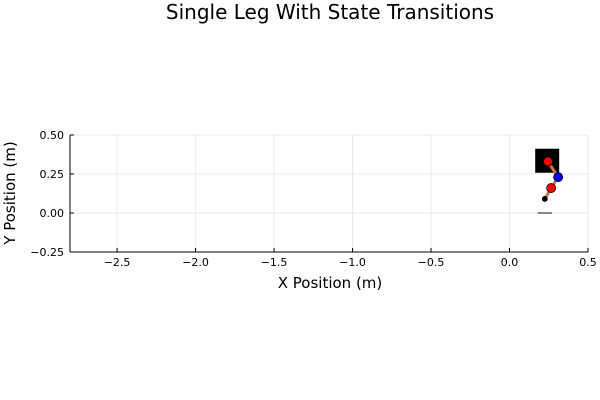  Describe the element at coordinates (330, 283) in the screenshot. I see `x-axis-label: X Position (m)` at that location.